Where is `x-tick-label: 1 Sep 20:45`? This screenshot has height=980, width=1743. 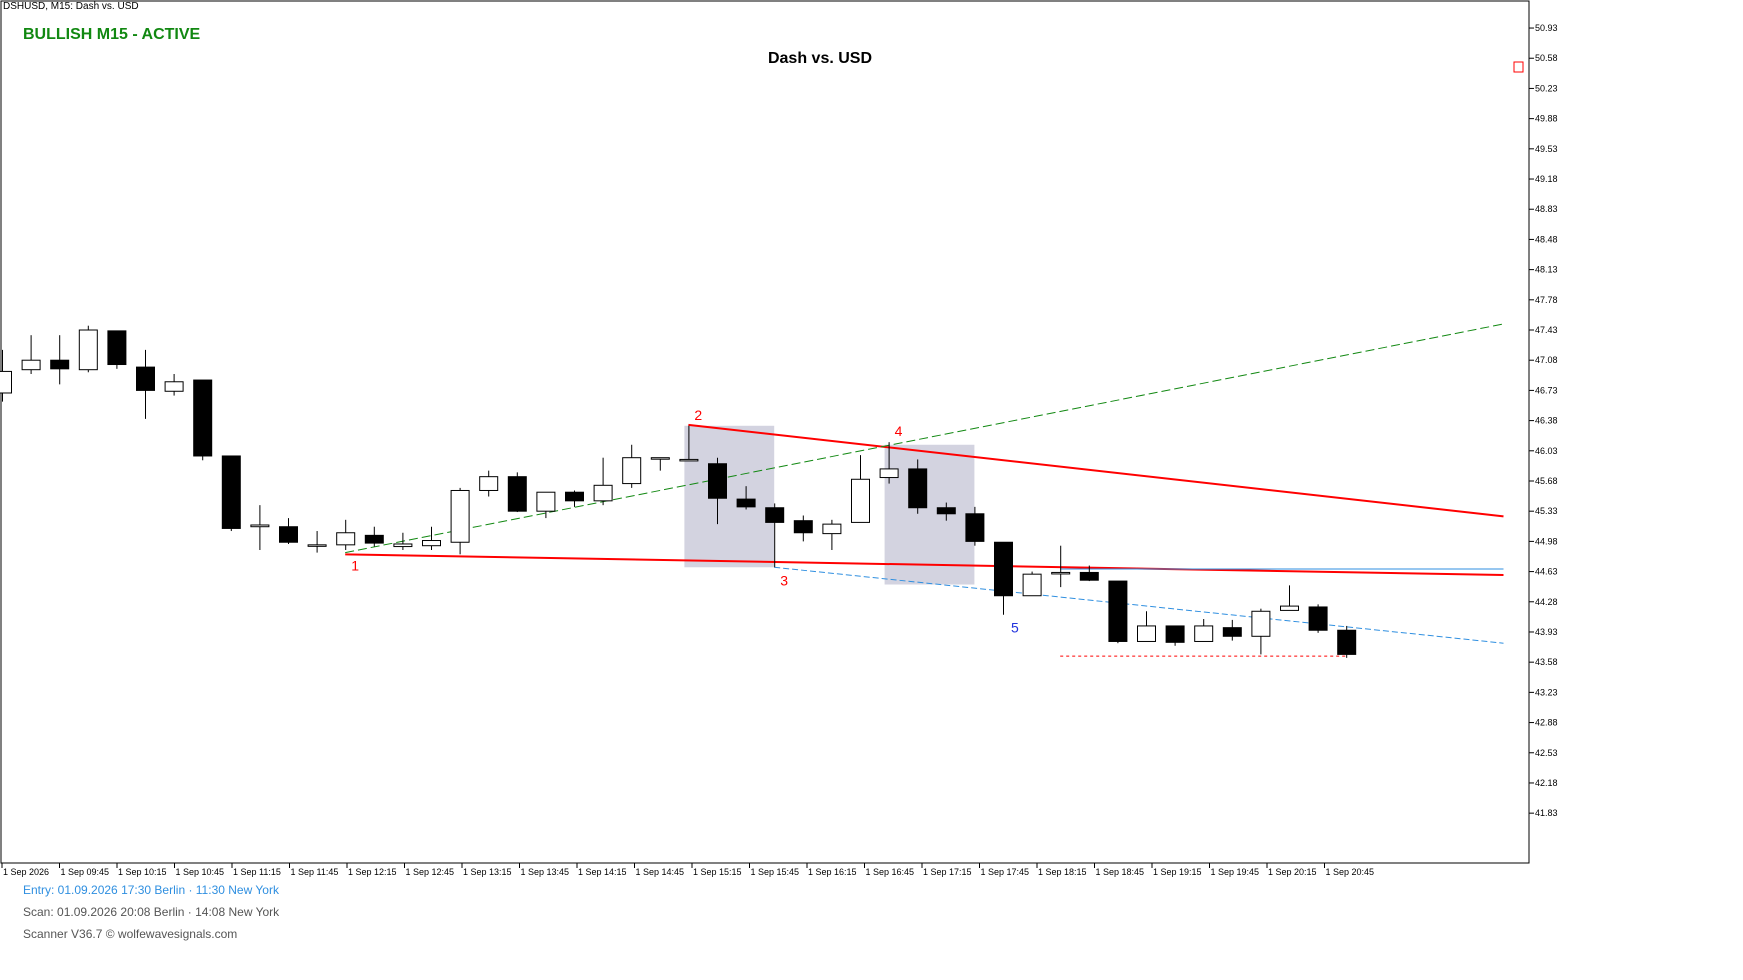
x-tick-label: 1 Sep 20:45 is located at coordinates (1350, 872).